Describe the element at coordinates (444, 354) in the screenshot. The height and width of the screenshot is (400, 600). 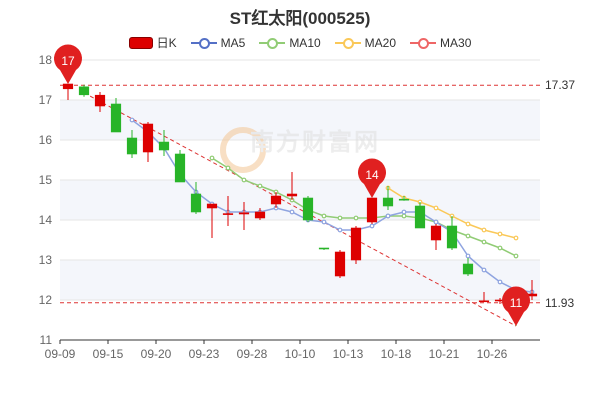
I see `x-tick-label: 10-21` at that location.